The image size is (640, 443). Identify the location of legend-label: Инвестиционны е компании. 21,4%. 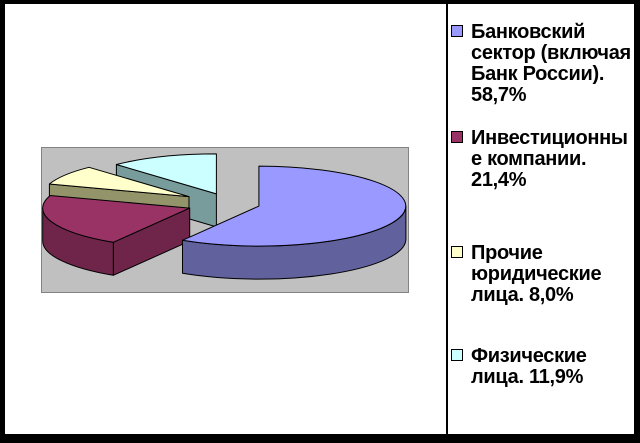
(549, 159).